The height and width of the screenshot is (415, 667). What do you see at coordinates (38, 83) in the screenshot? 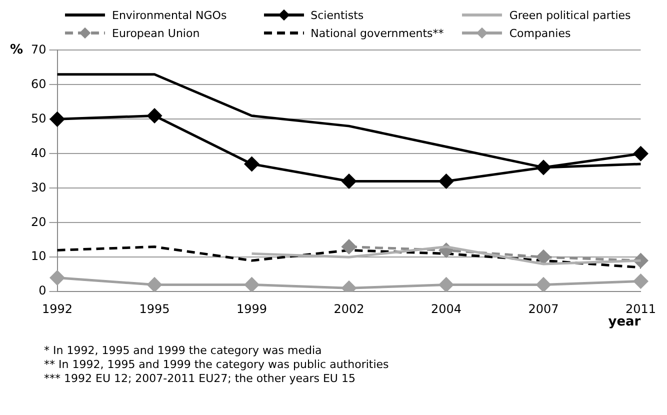
I see `y-tick-label: 60` at bounding box center [38, 83].